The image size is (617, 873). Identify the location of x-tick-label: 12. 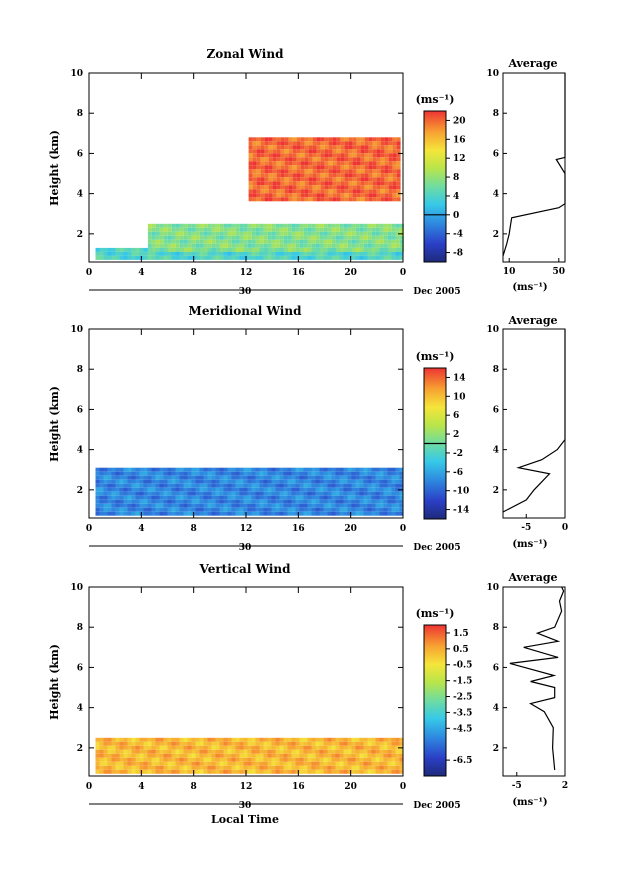
(246, 273).